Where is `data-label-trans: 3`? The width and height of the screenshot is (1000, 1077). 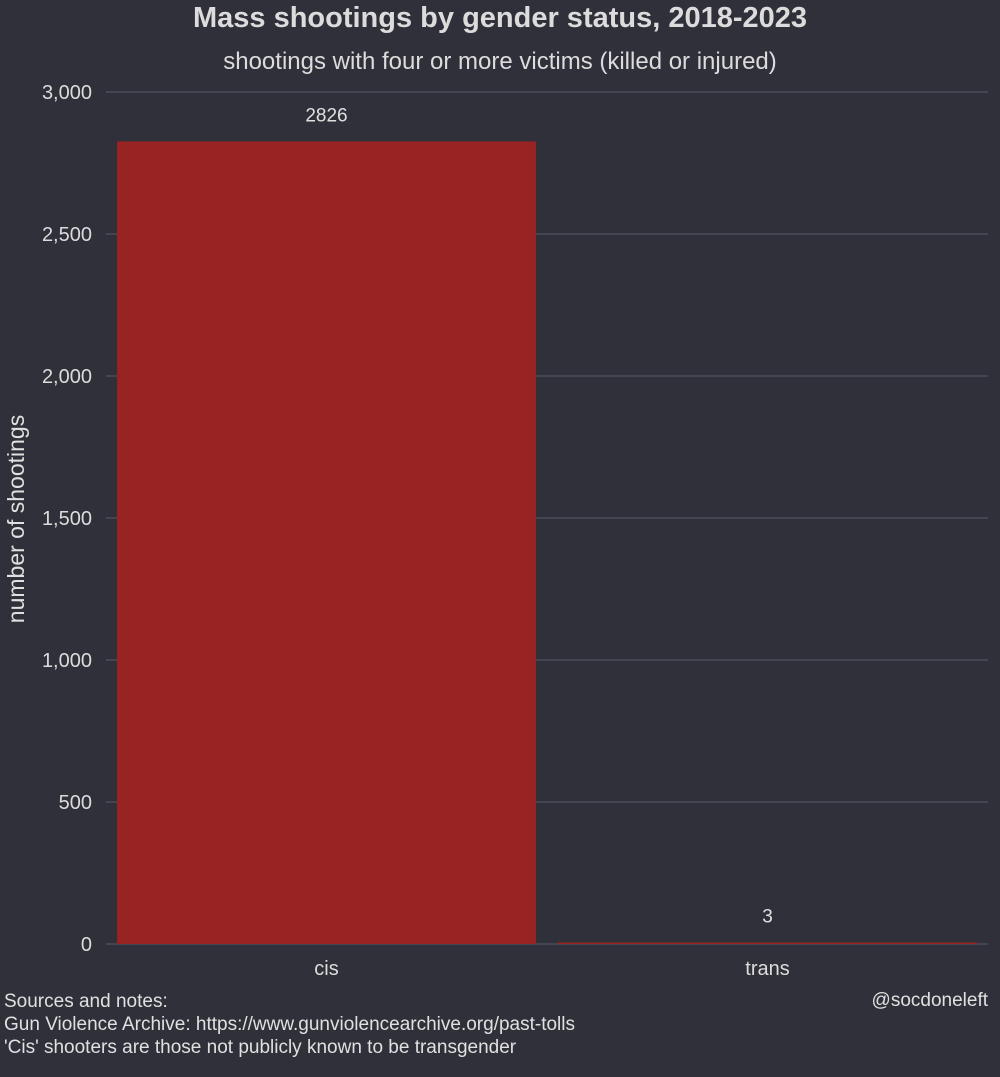 data-label-trans: 3 is located at coordinates (767, 917).